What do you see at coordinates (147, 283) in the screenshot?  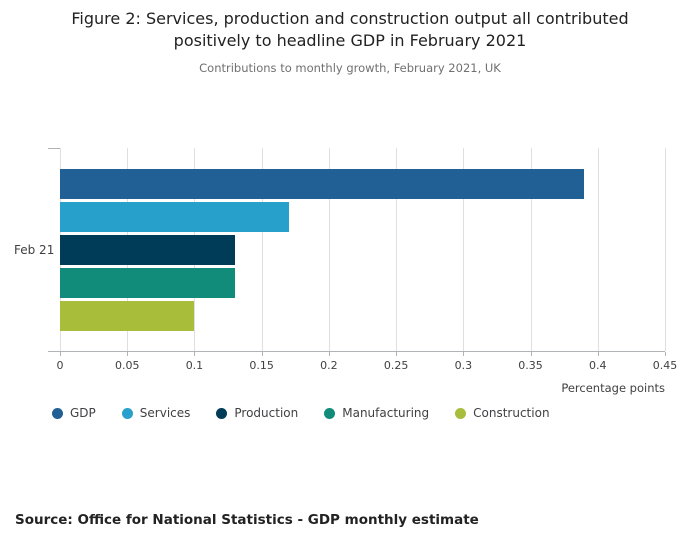 I see `bar-manufacturing` at bounding box center [147, 283].